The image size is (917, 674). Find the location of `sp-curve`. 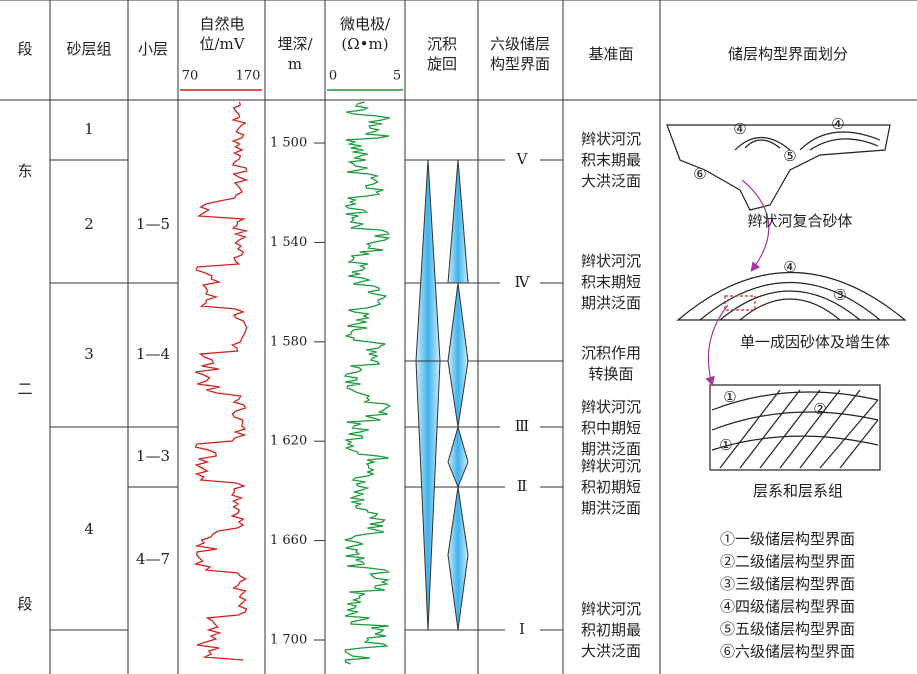

sp-curve is located at coordinates (221, 381).